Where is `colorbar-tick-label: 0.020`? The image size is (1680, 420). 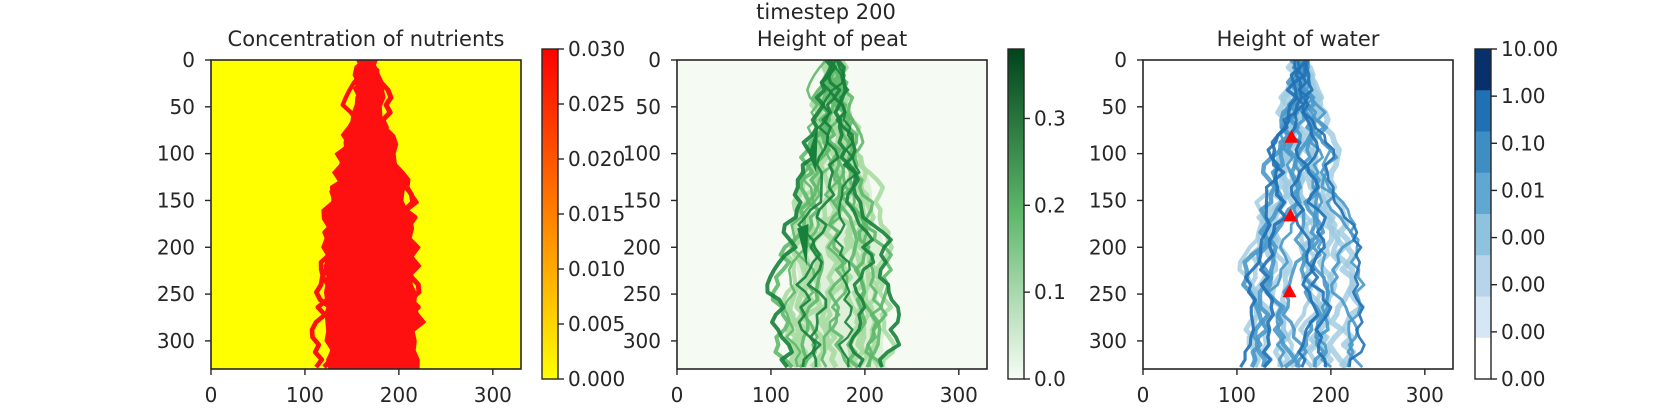 colorbar-tick-label: 0.020 is located at coordinates (596, 159).